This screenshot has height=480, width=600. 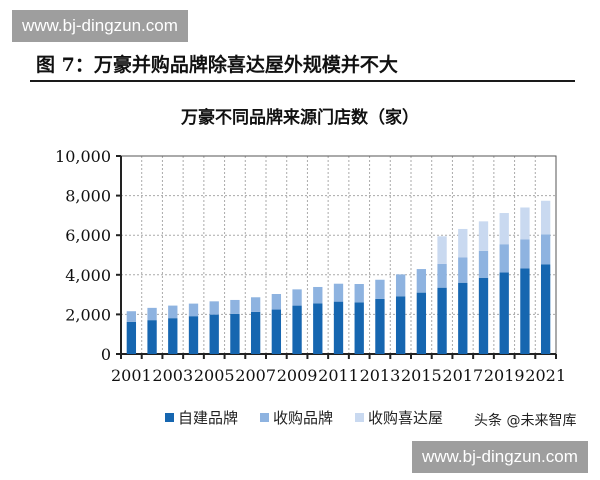 I want to click on x-tick-label: 2007, so click(x=255, y=375).